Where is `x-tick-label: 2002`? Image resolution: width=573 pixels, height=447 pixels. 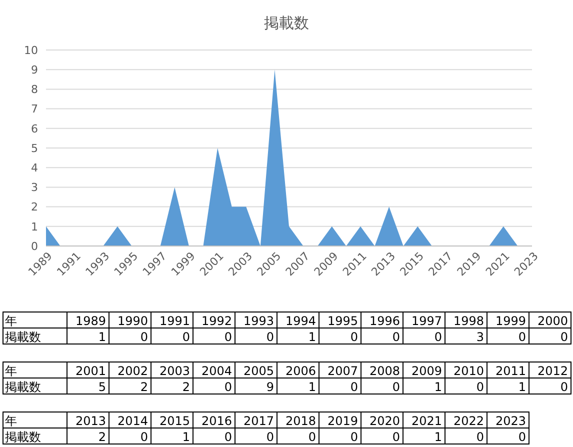 x-tick-label: 2002 is located at coordinates (132, 371).